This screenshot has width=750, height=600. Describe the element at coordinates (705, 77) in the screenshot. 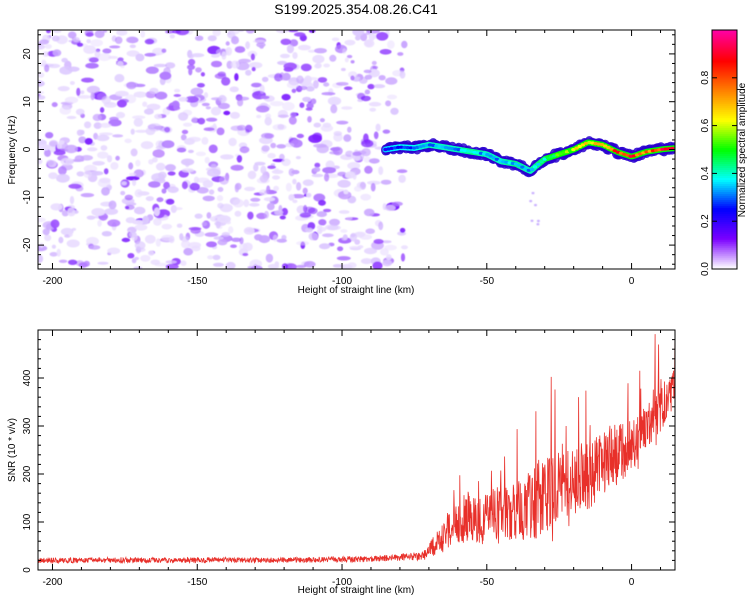

I see `colorbar-tick-label: 0.8` at that location.